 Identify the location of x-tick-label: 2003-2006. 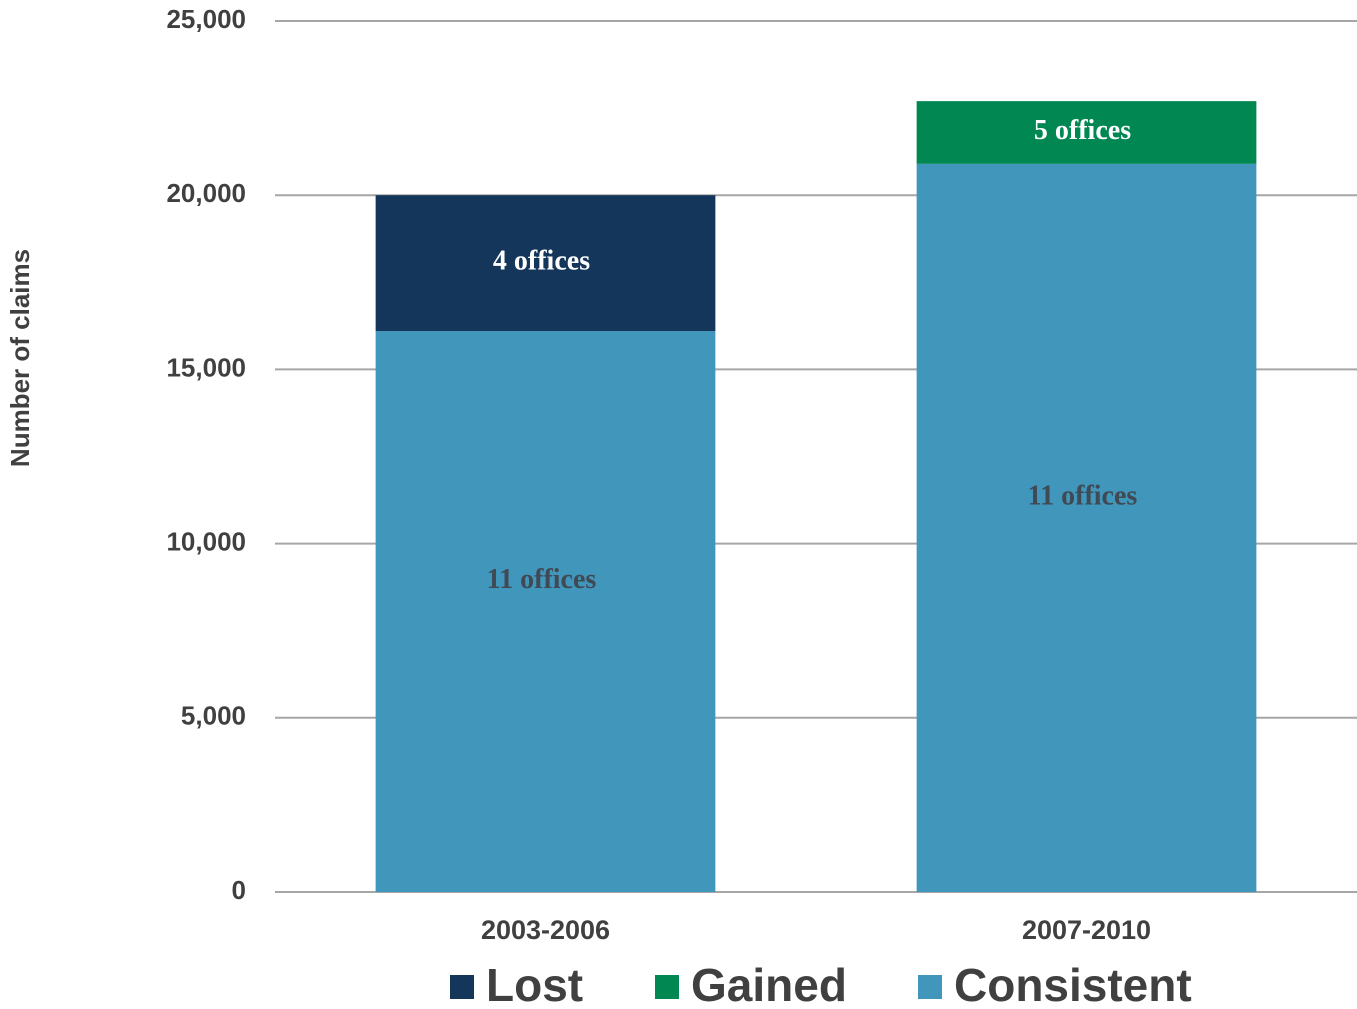
(545, 930).